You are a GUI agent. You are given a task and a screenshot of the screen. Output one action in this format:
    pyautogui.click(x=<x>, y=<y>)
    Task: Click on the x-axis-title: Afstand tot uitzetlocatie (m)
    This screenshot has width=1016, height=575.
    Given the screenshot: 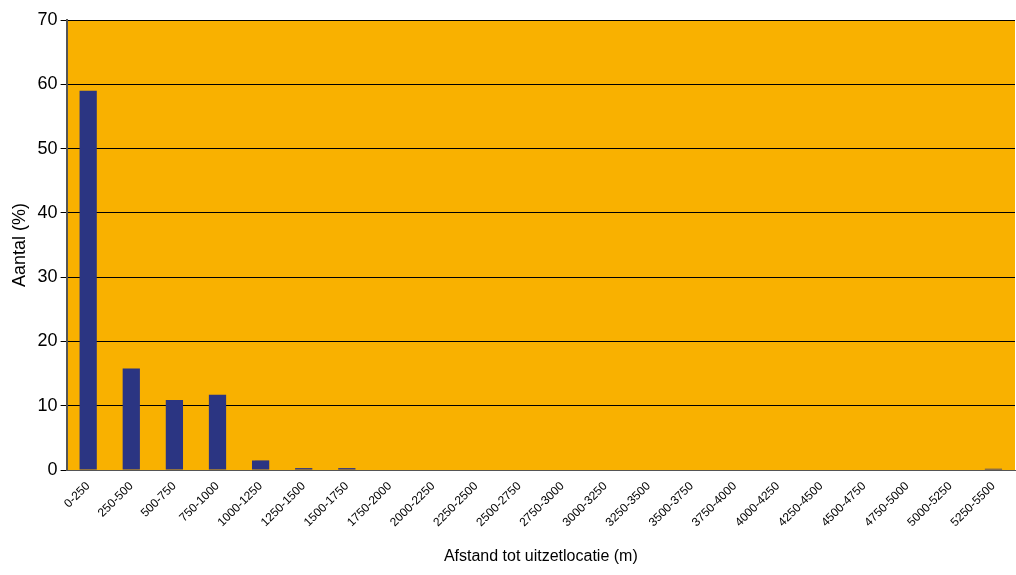 What is the action you would take?
    pyautogui.click(x=540, y=555)
    